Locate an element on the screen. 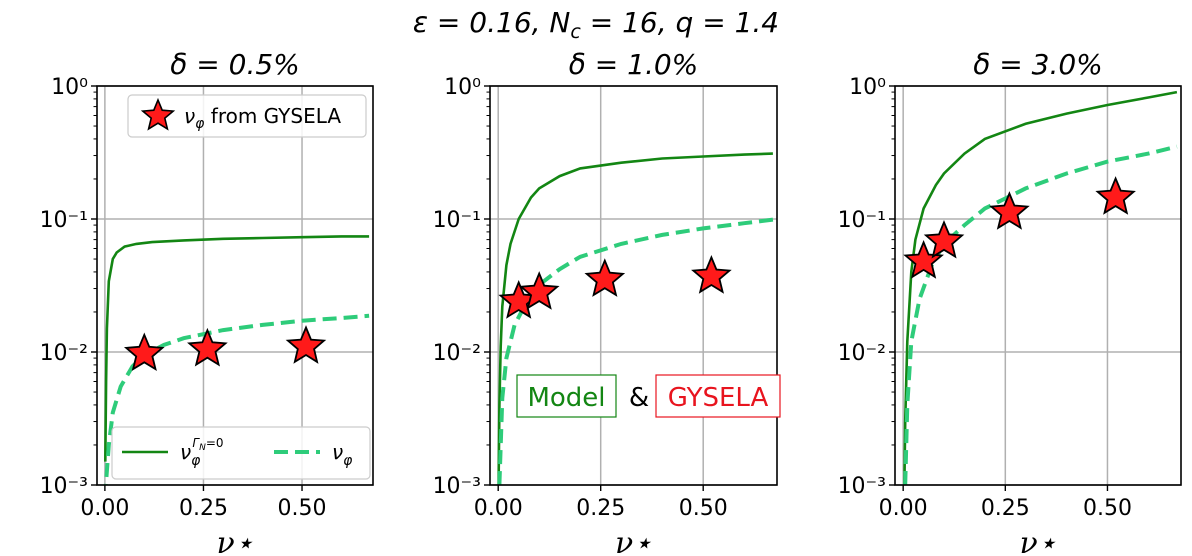 The image size is (1192, 556). legend-upper-right: νφ from GYSELA is located at coordinates (247, 116).